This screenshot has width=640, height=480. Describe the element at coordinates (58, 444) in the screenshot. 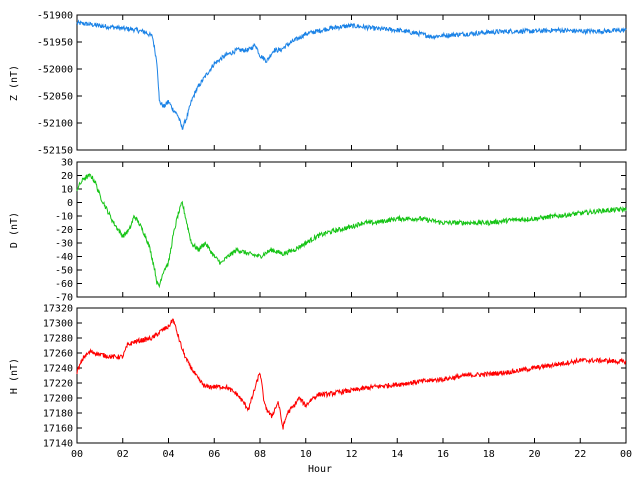

I see `panel-h-ytick-label: 17140` at that location.